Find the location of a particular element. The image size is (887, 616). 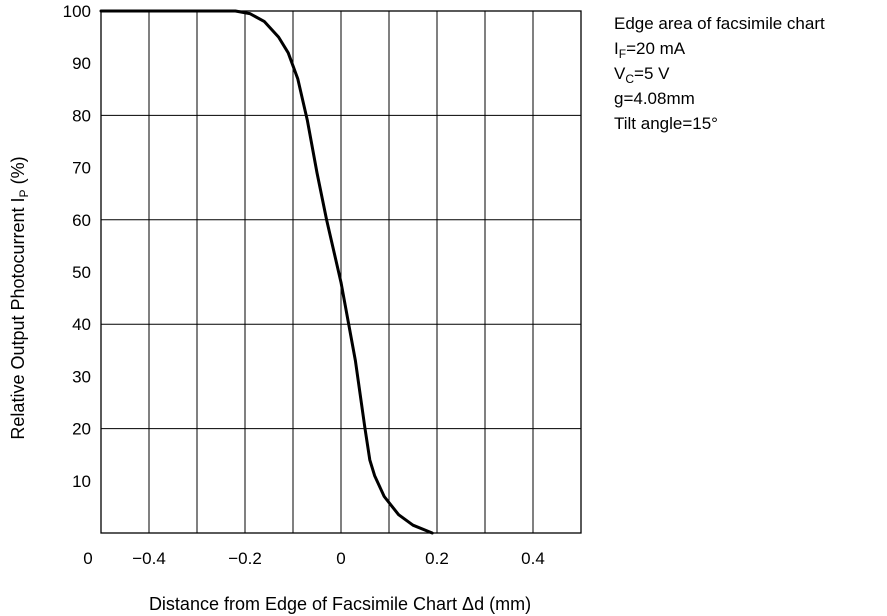

y-tick-label: 40 is located at coordinates (81, 324).